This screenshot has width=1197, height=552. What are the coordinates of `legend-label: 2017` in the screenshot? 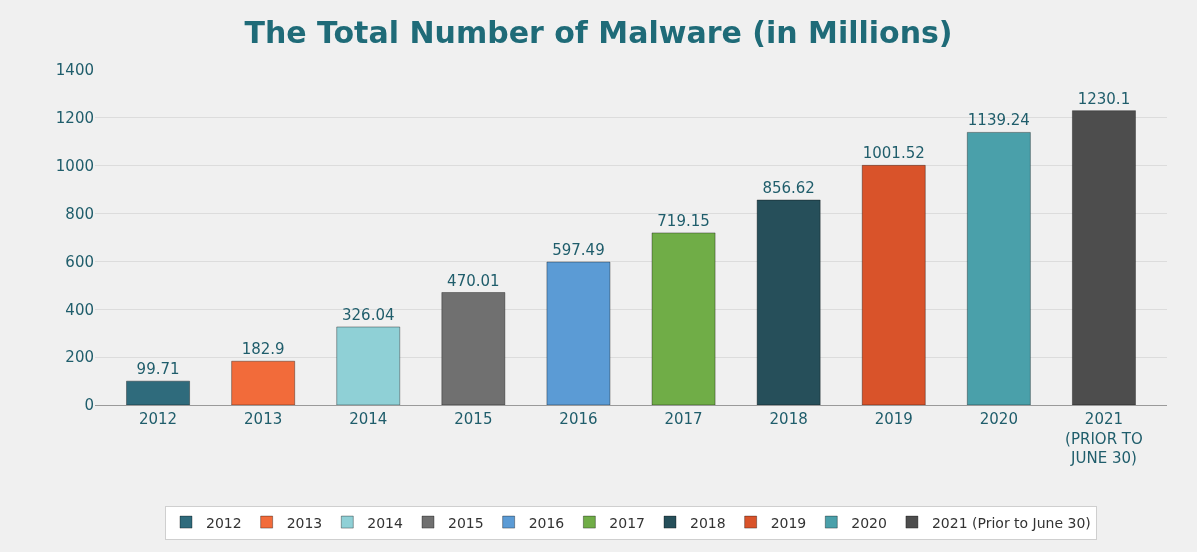 It's located at (627, 522).